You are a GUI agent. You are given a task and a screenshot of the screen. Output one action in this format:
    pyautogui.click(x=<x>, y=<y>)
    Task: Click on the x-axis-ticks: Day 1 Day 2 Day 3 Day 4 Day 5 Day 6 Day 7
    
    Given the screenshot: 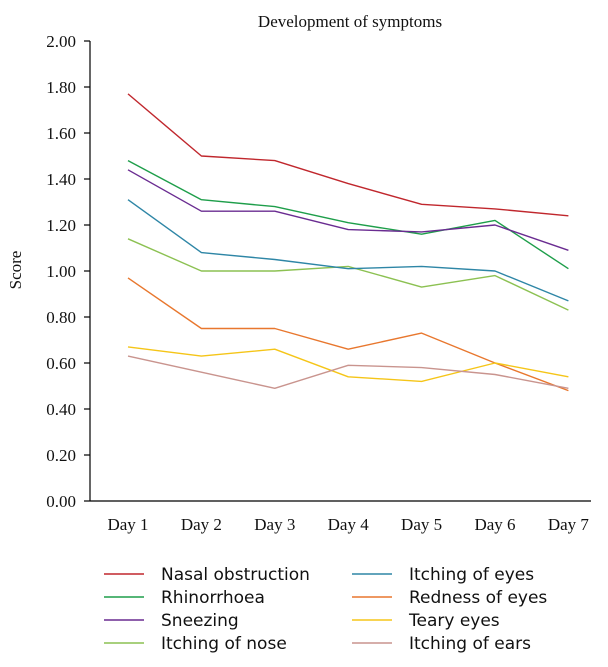 What is the action you would take?
    pyautogui.click(x=348, y=524)
    